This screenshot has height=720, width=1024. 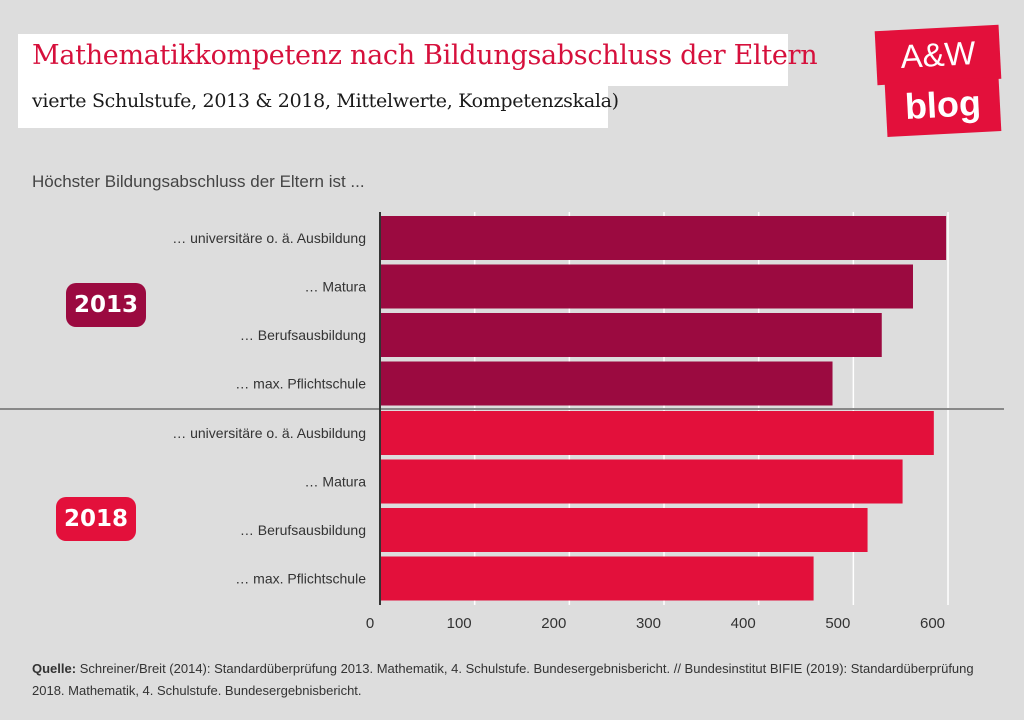 I want to click on title-background, so click(x=403, y=60).